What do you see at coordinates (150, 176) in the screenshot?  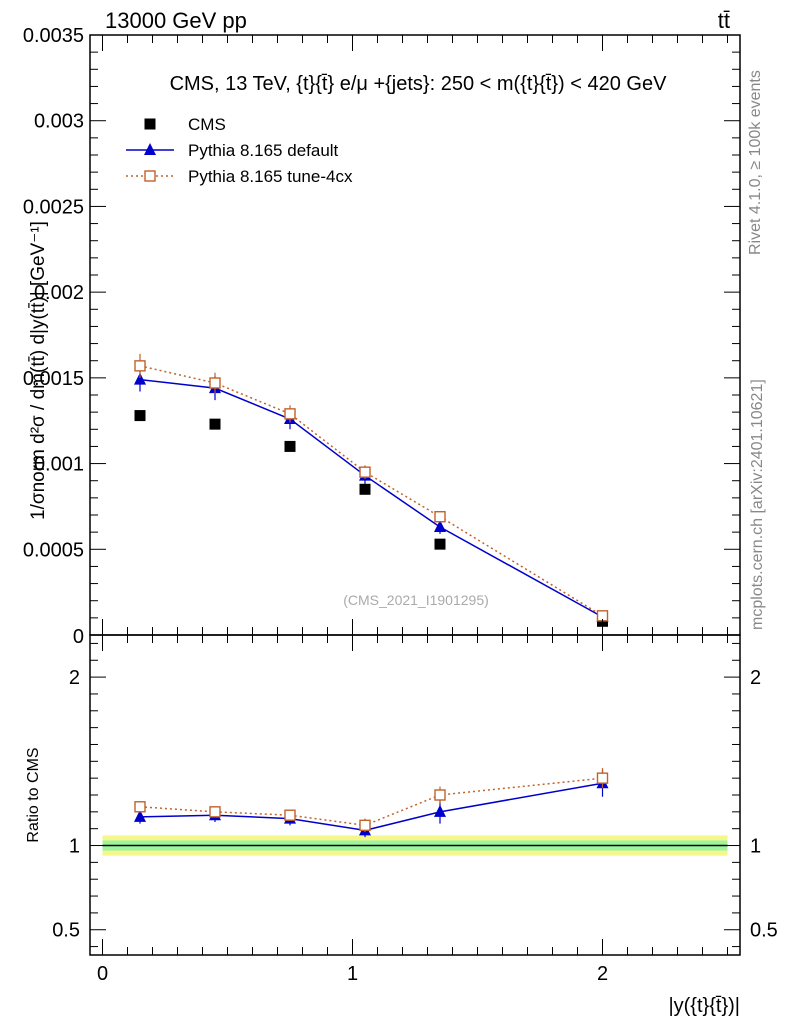 I see `legend-marker-tune` at bounding box center [150, 176].